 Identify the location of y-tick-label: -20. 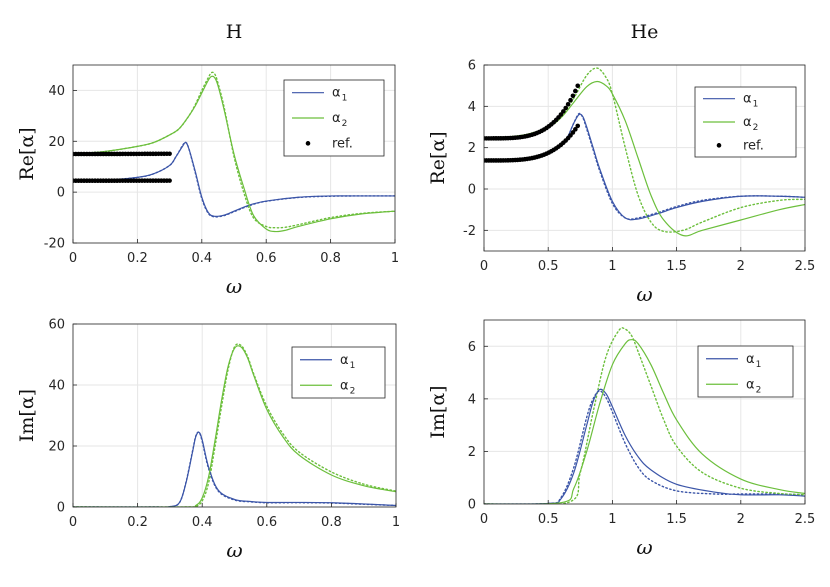
(54, 244).